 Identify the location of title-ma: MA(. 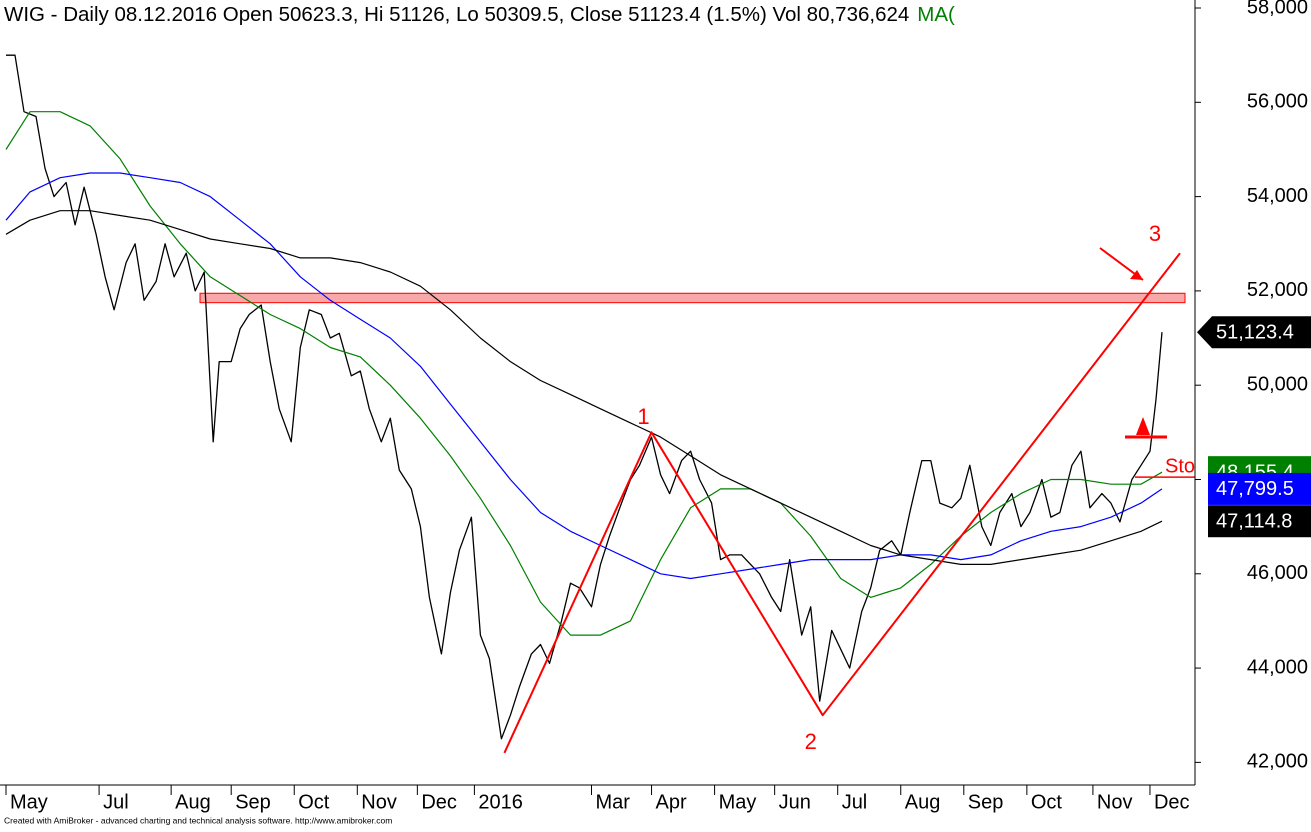
(936, 14).